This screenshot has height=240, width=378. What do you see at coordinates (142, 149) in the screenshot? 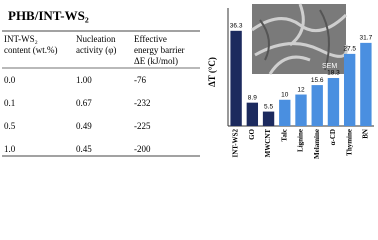
I see `table-cell: -200` at bounding box center [142, 149].